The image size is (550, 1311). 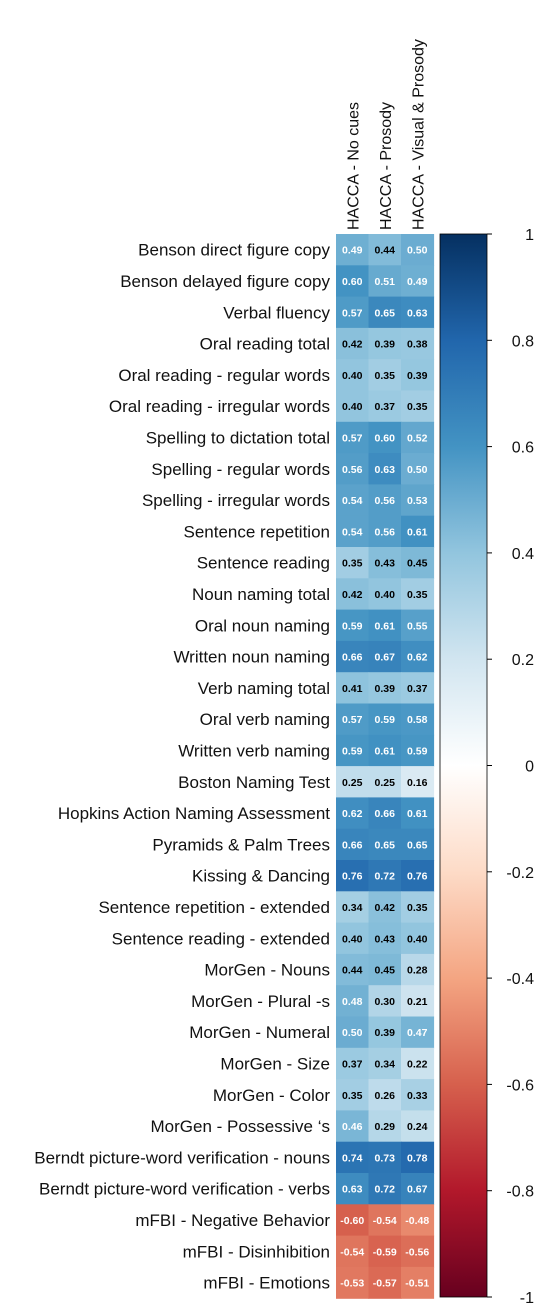 What do you see at coordinates (184, 1189) in the screenshot?
I see `row-label: Berndt picture-word verification - verbs` at bounding box center [184, 1189].